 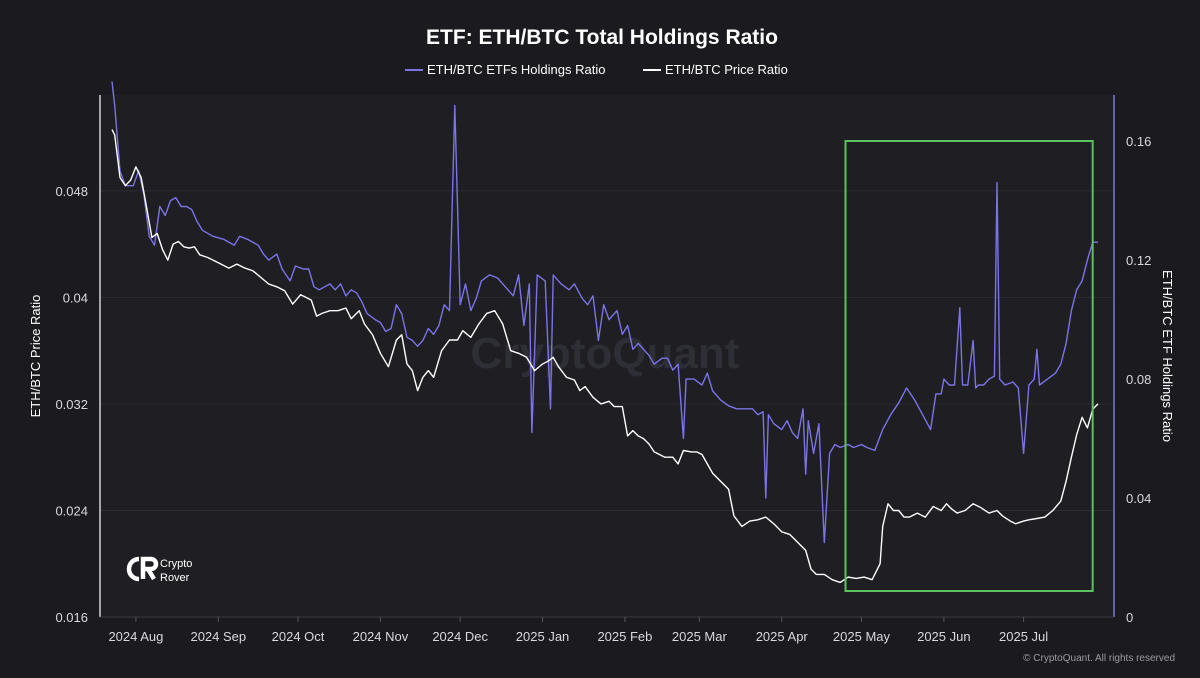 I want to click on y-right-tick-2: 0.08, so click(x=1138, y=379).